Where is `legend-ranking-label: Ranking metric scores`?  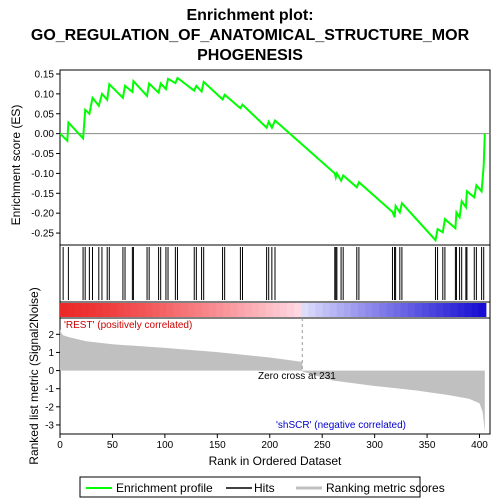 legend-ranking-label: Ranking metric scores is located at coordinates (385, 488).